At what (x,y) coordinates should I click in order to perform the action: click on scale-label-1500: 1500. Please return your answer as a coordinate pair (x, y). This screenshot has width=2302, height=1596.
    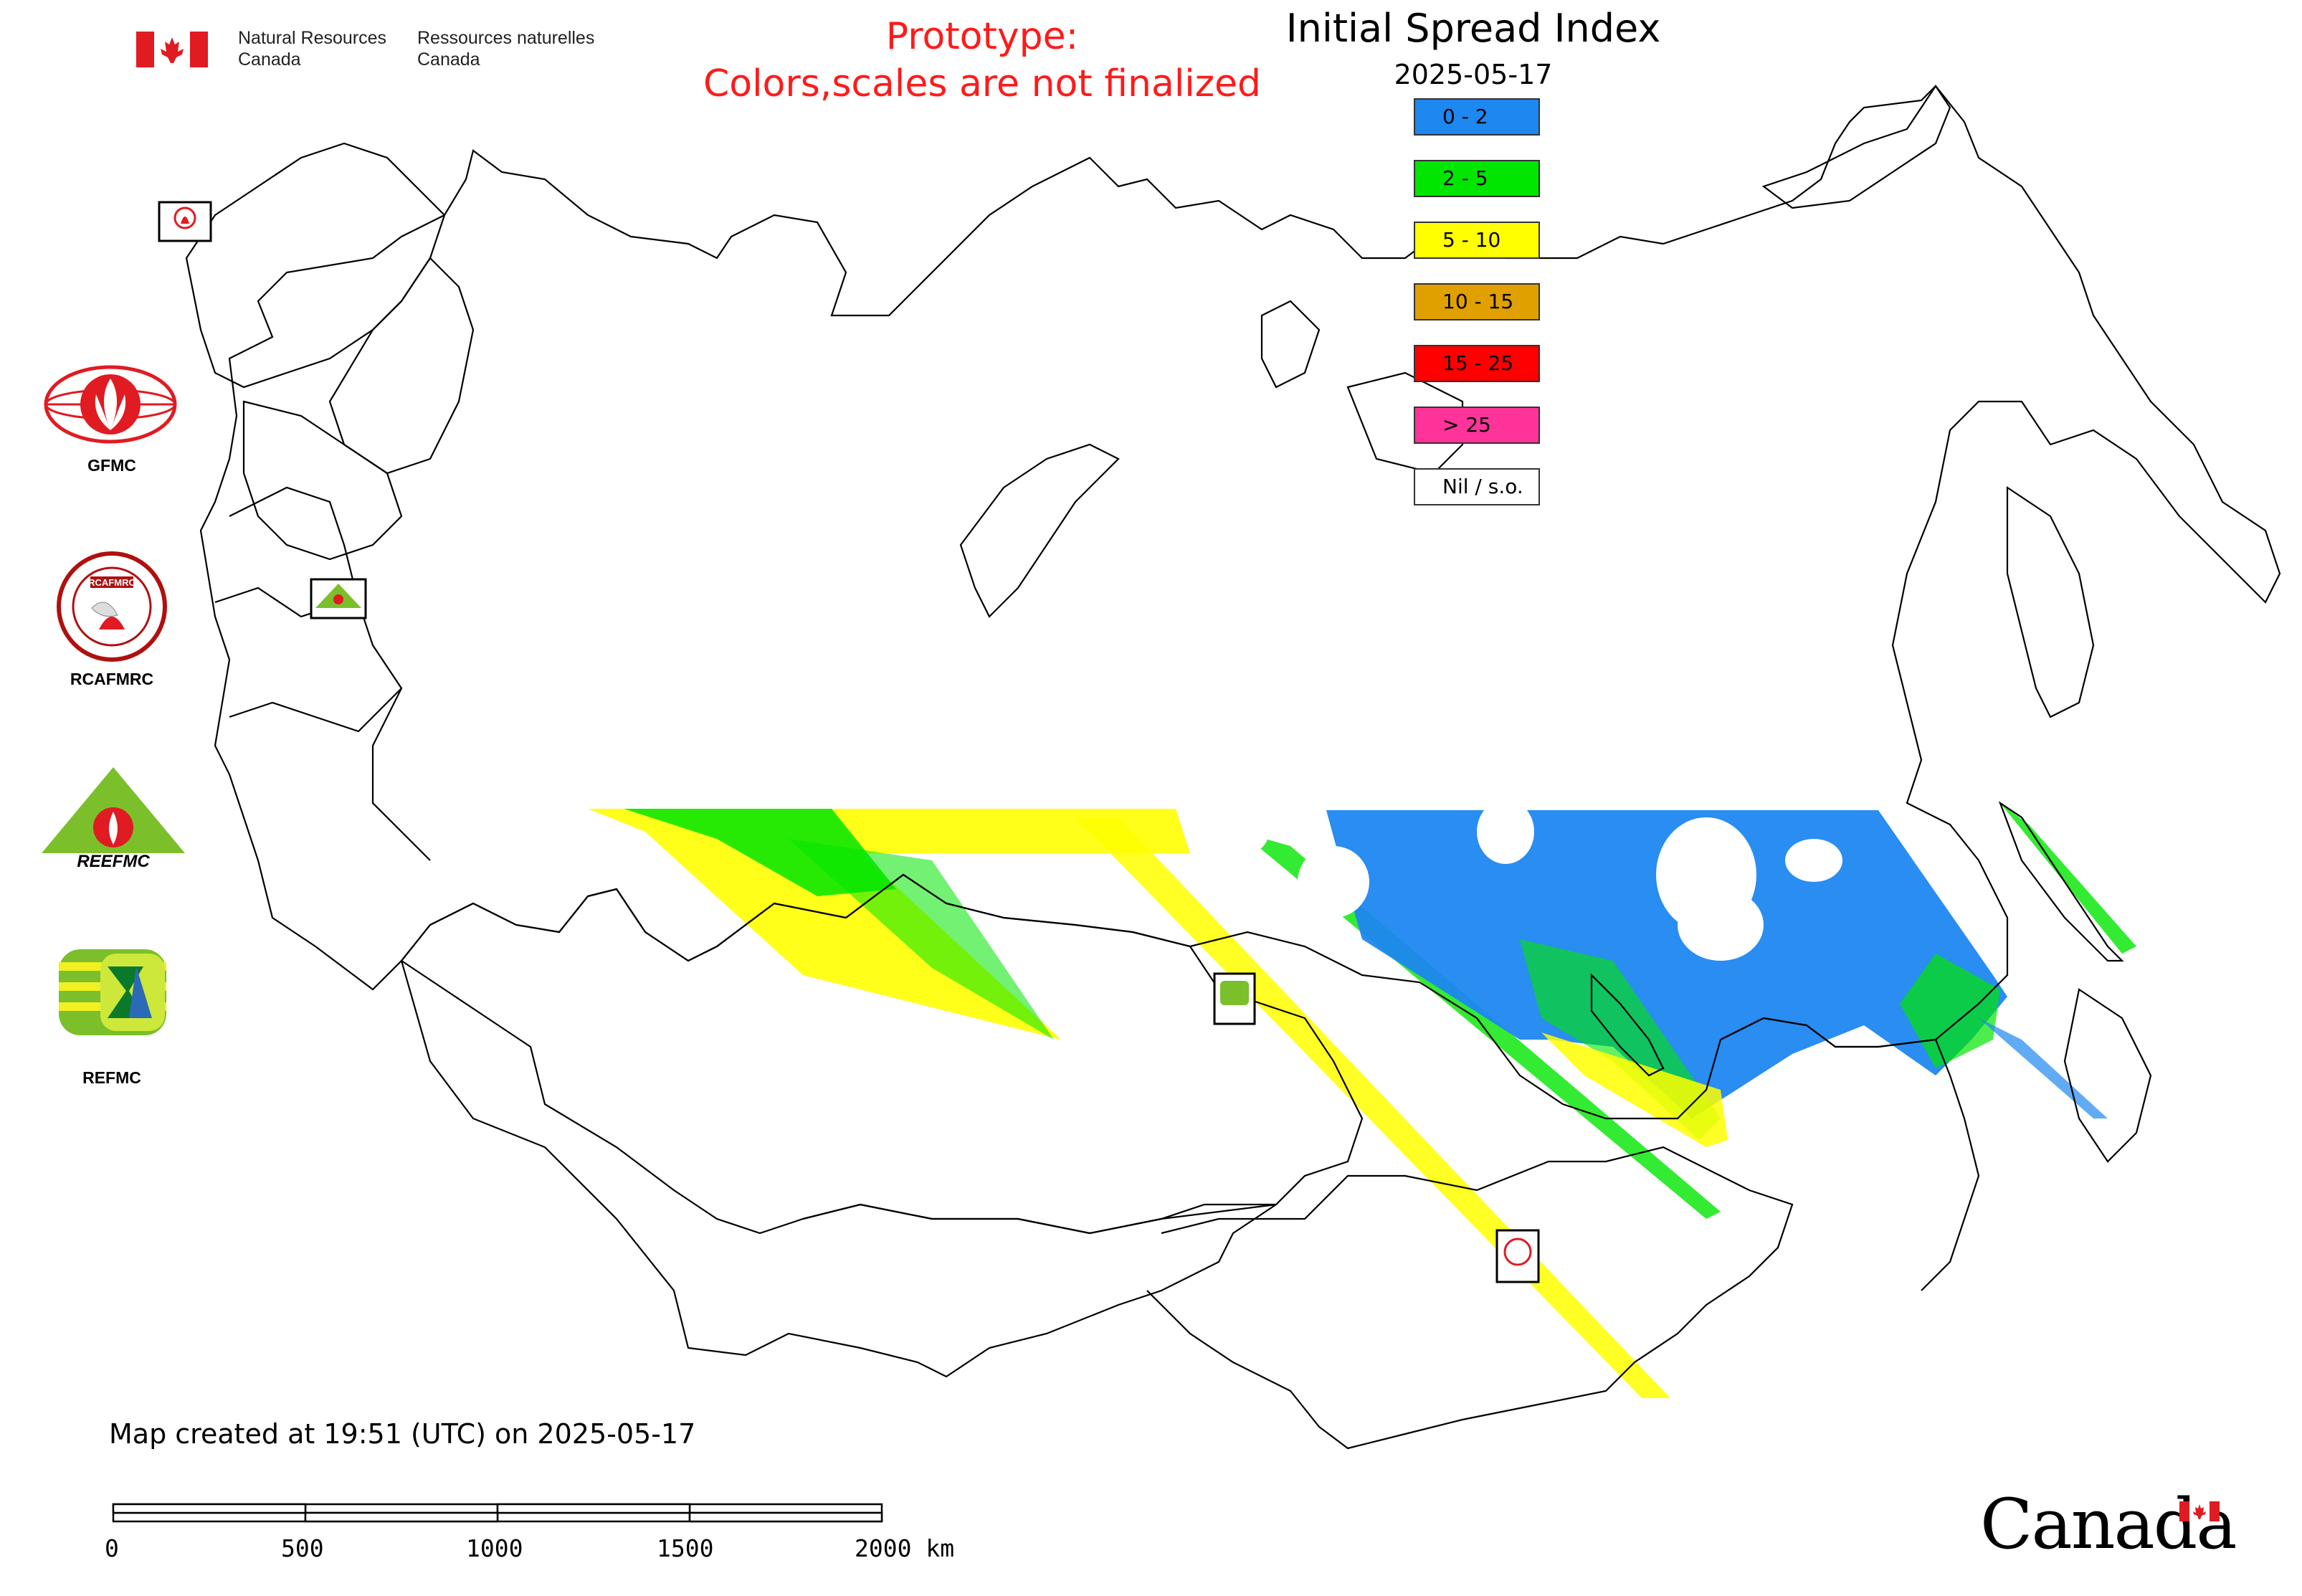
    Looking at the image, I should click on (685, 1548).